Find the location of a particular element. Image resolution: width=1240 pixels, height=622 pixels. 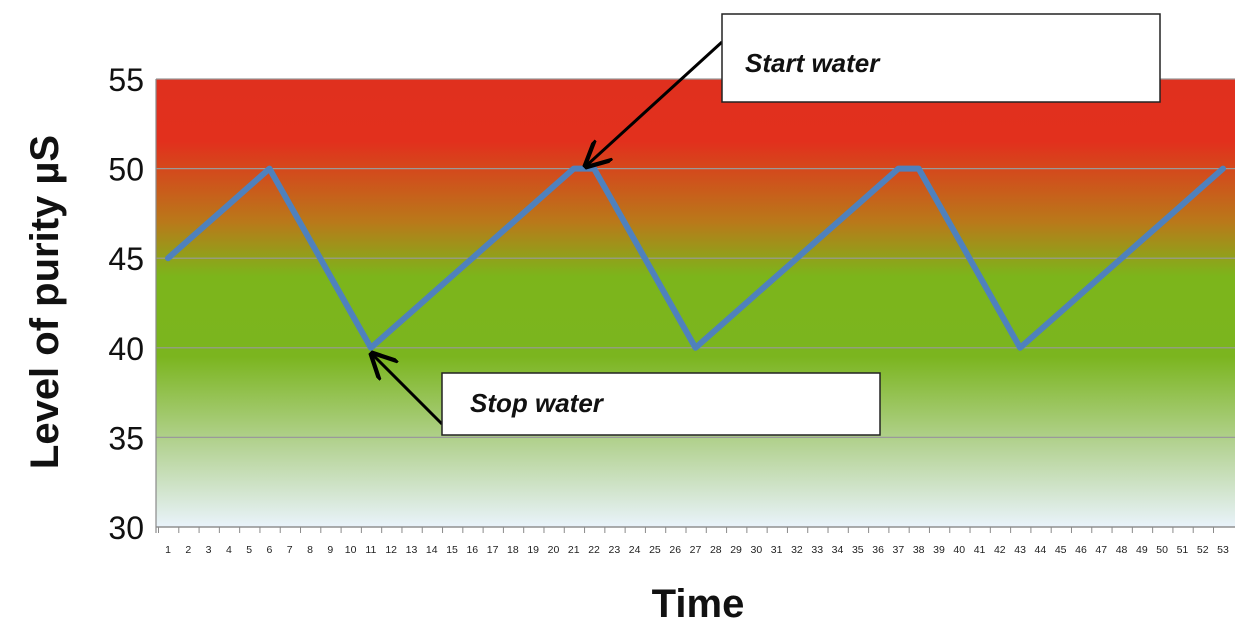

x-tick-label-5: 5 is located at coordinates (249, 550).